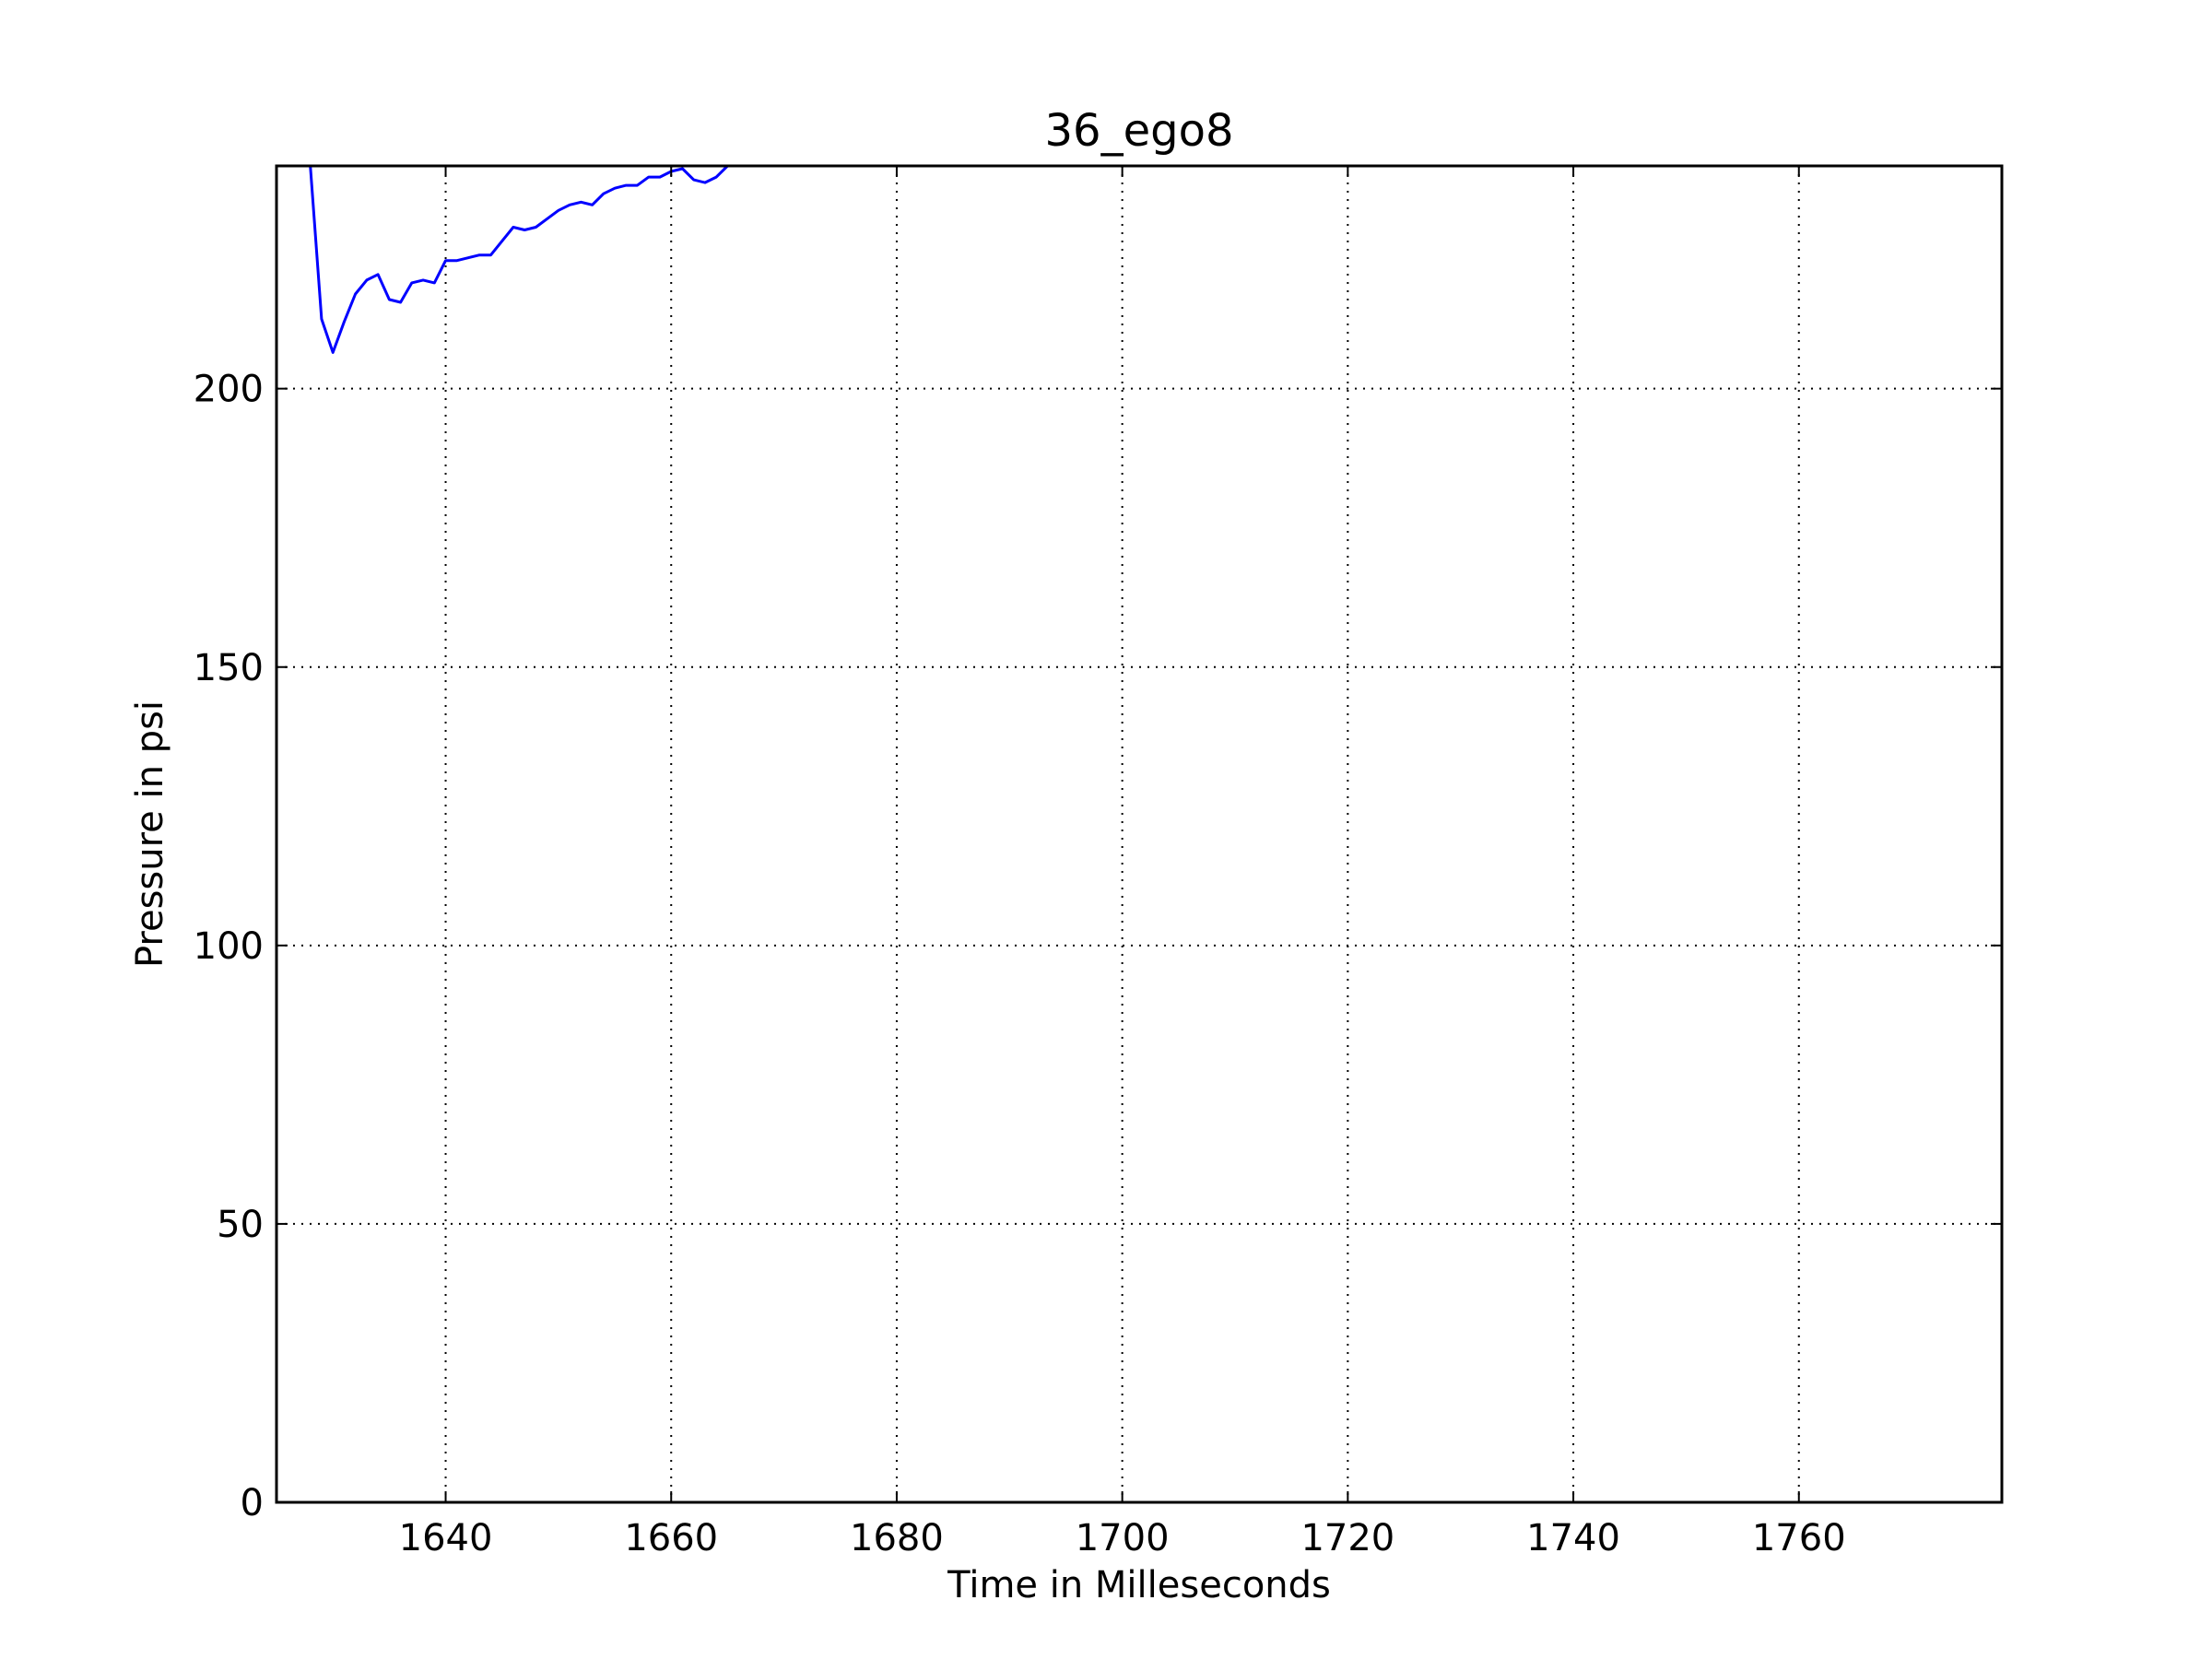 Image resolution: width=2212 pixels, height=1659 pixels. I want to click on series-layer, so click(519, 259).